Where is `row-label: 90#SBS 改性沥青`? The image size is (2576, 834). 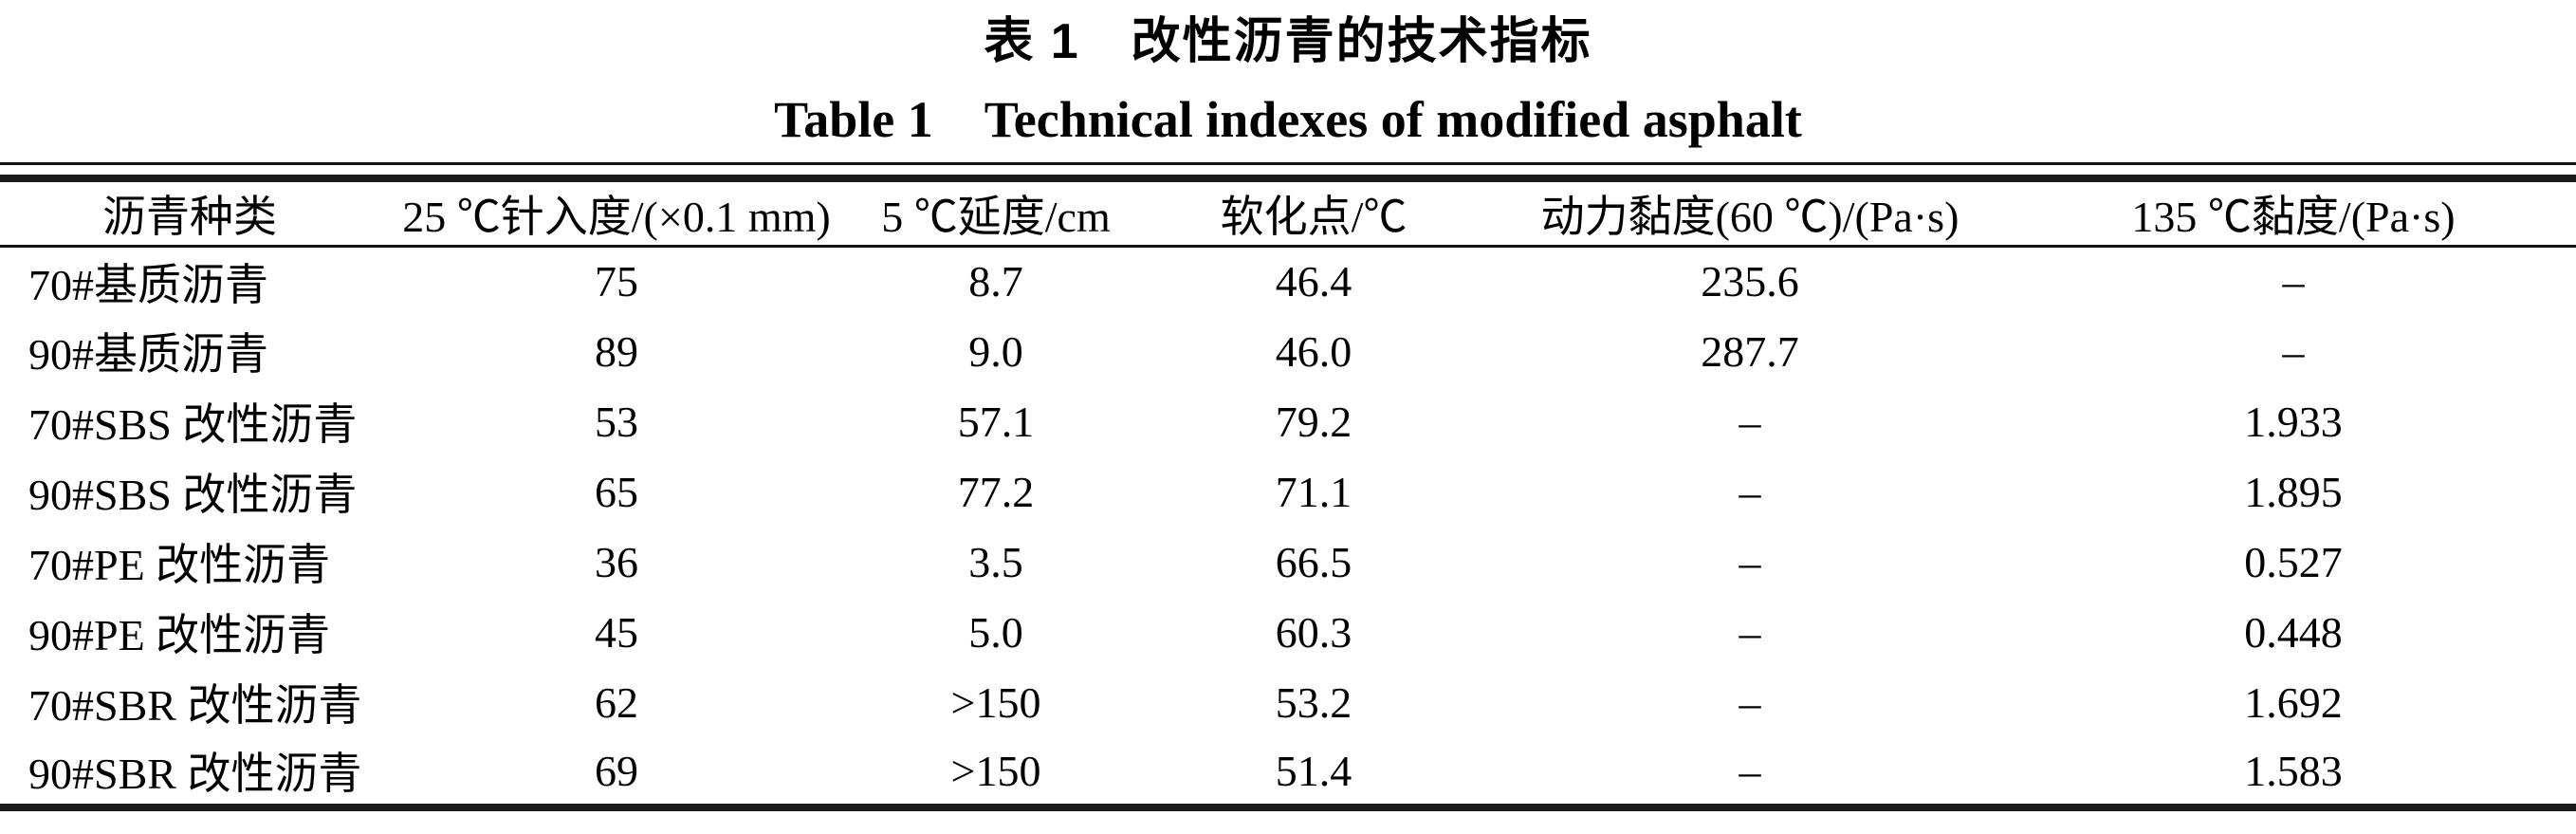 row-label: 90#SBS 改性沥青 is located at coordinates (193, 495).